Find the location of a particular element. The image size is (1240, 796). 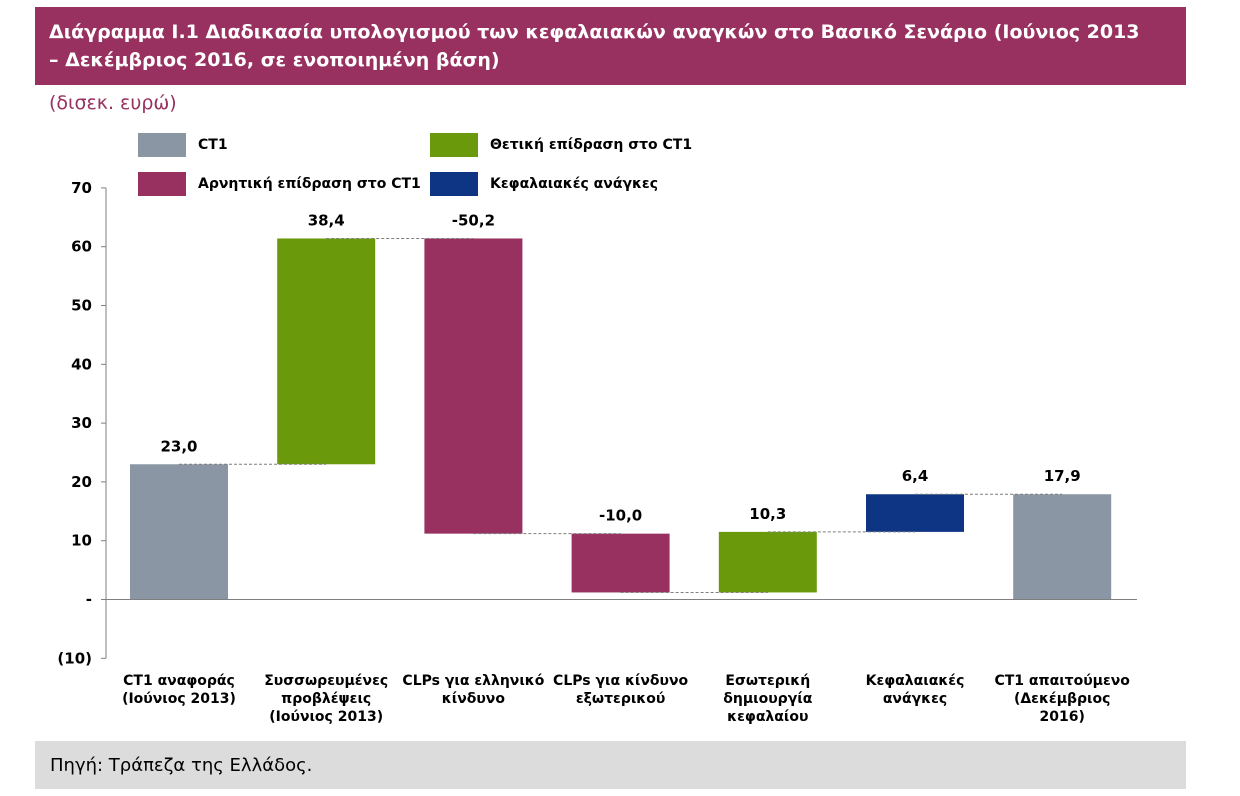

data-label-7: 17,9 is located at coordinates (1062, 476).